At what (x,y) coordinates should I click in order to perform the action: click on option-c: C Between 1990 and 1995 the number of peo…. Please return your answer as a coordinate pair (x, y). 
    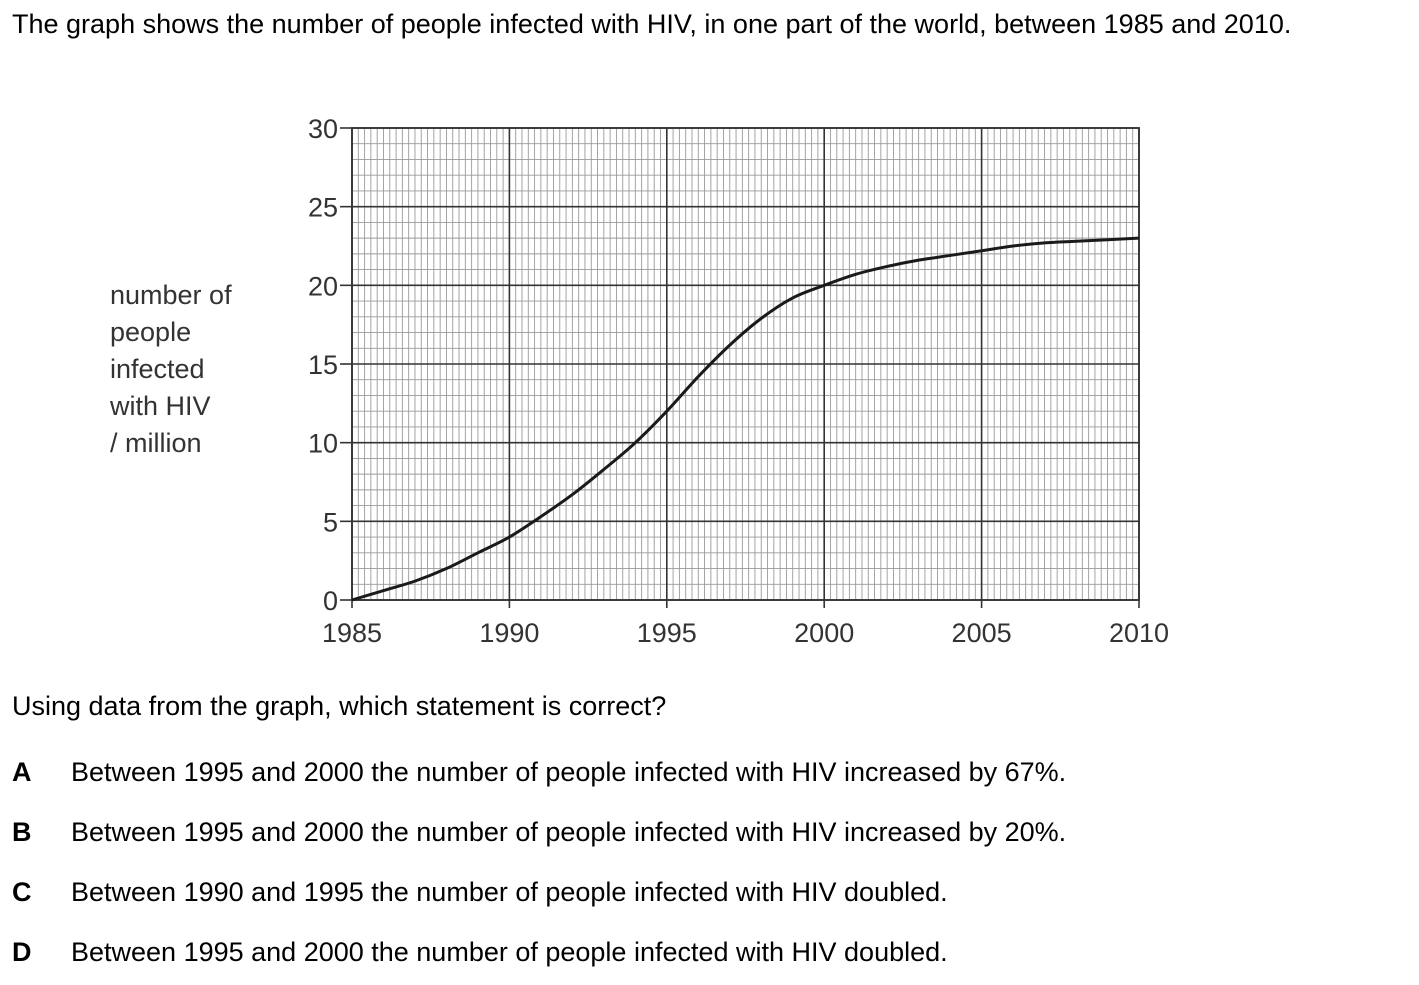
    Looking at the image, I should click on (480, 892).